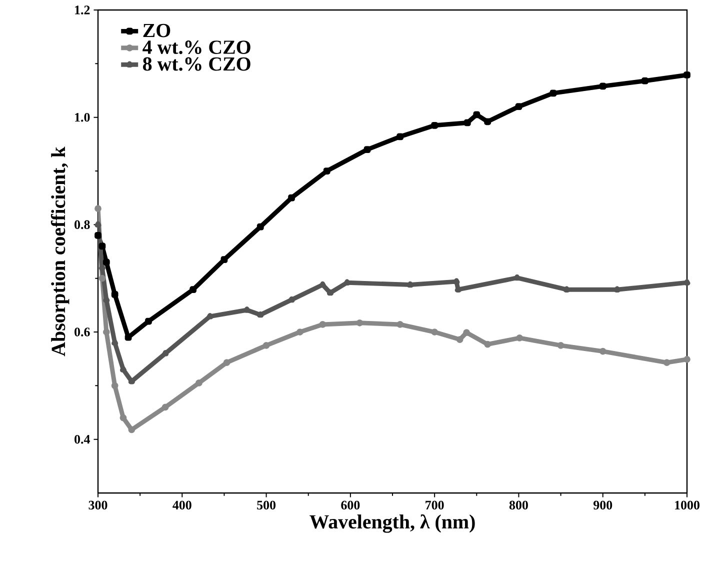 The image size is (709, 575). I want to click on y-axis-title: Absorption coefficient, k, so click(60, 251).